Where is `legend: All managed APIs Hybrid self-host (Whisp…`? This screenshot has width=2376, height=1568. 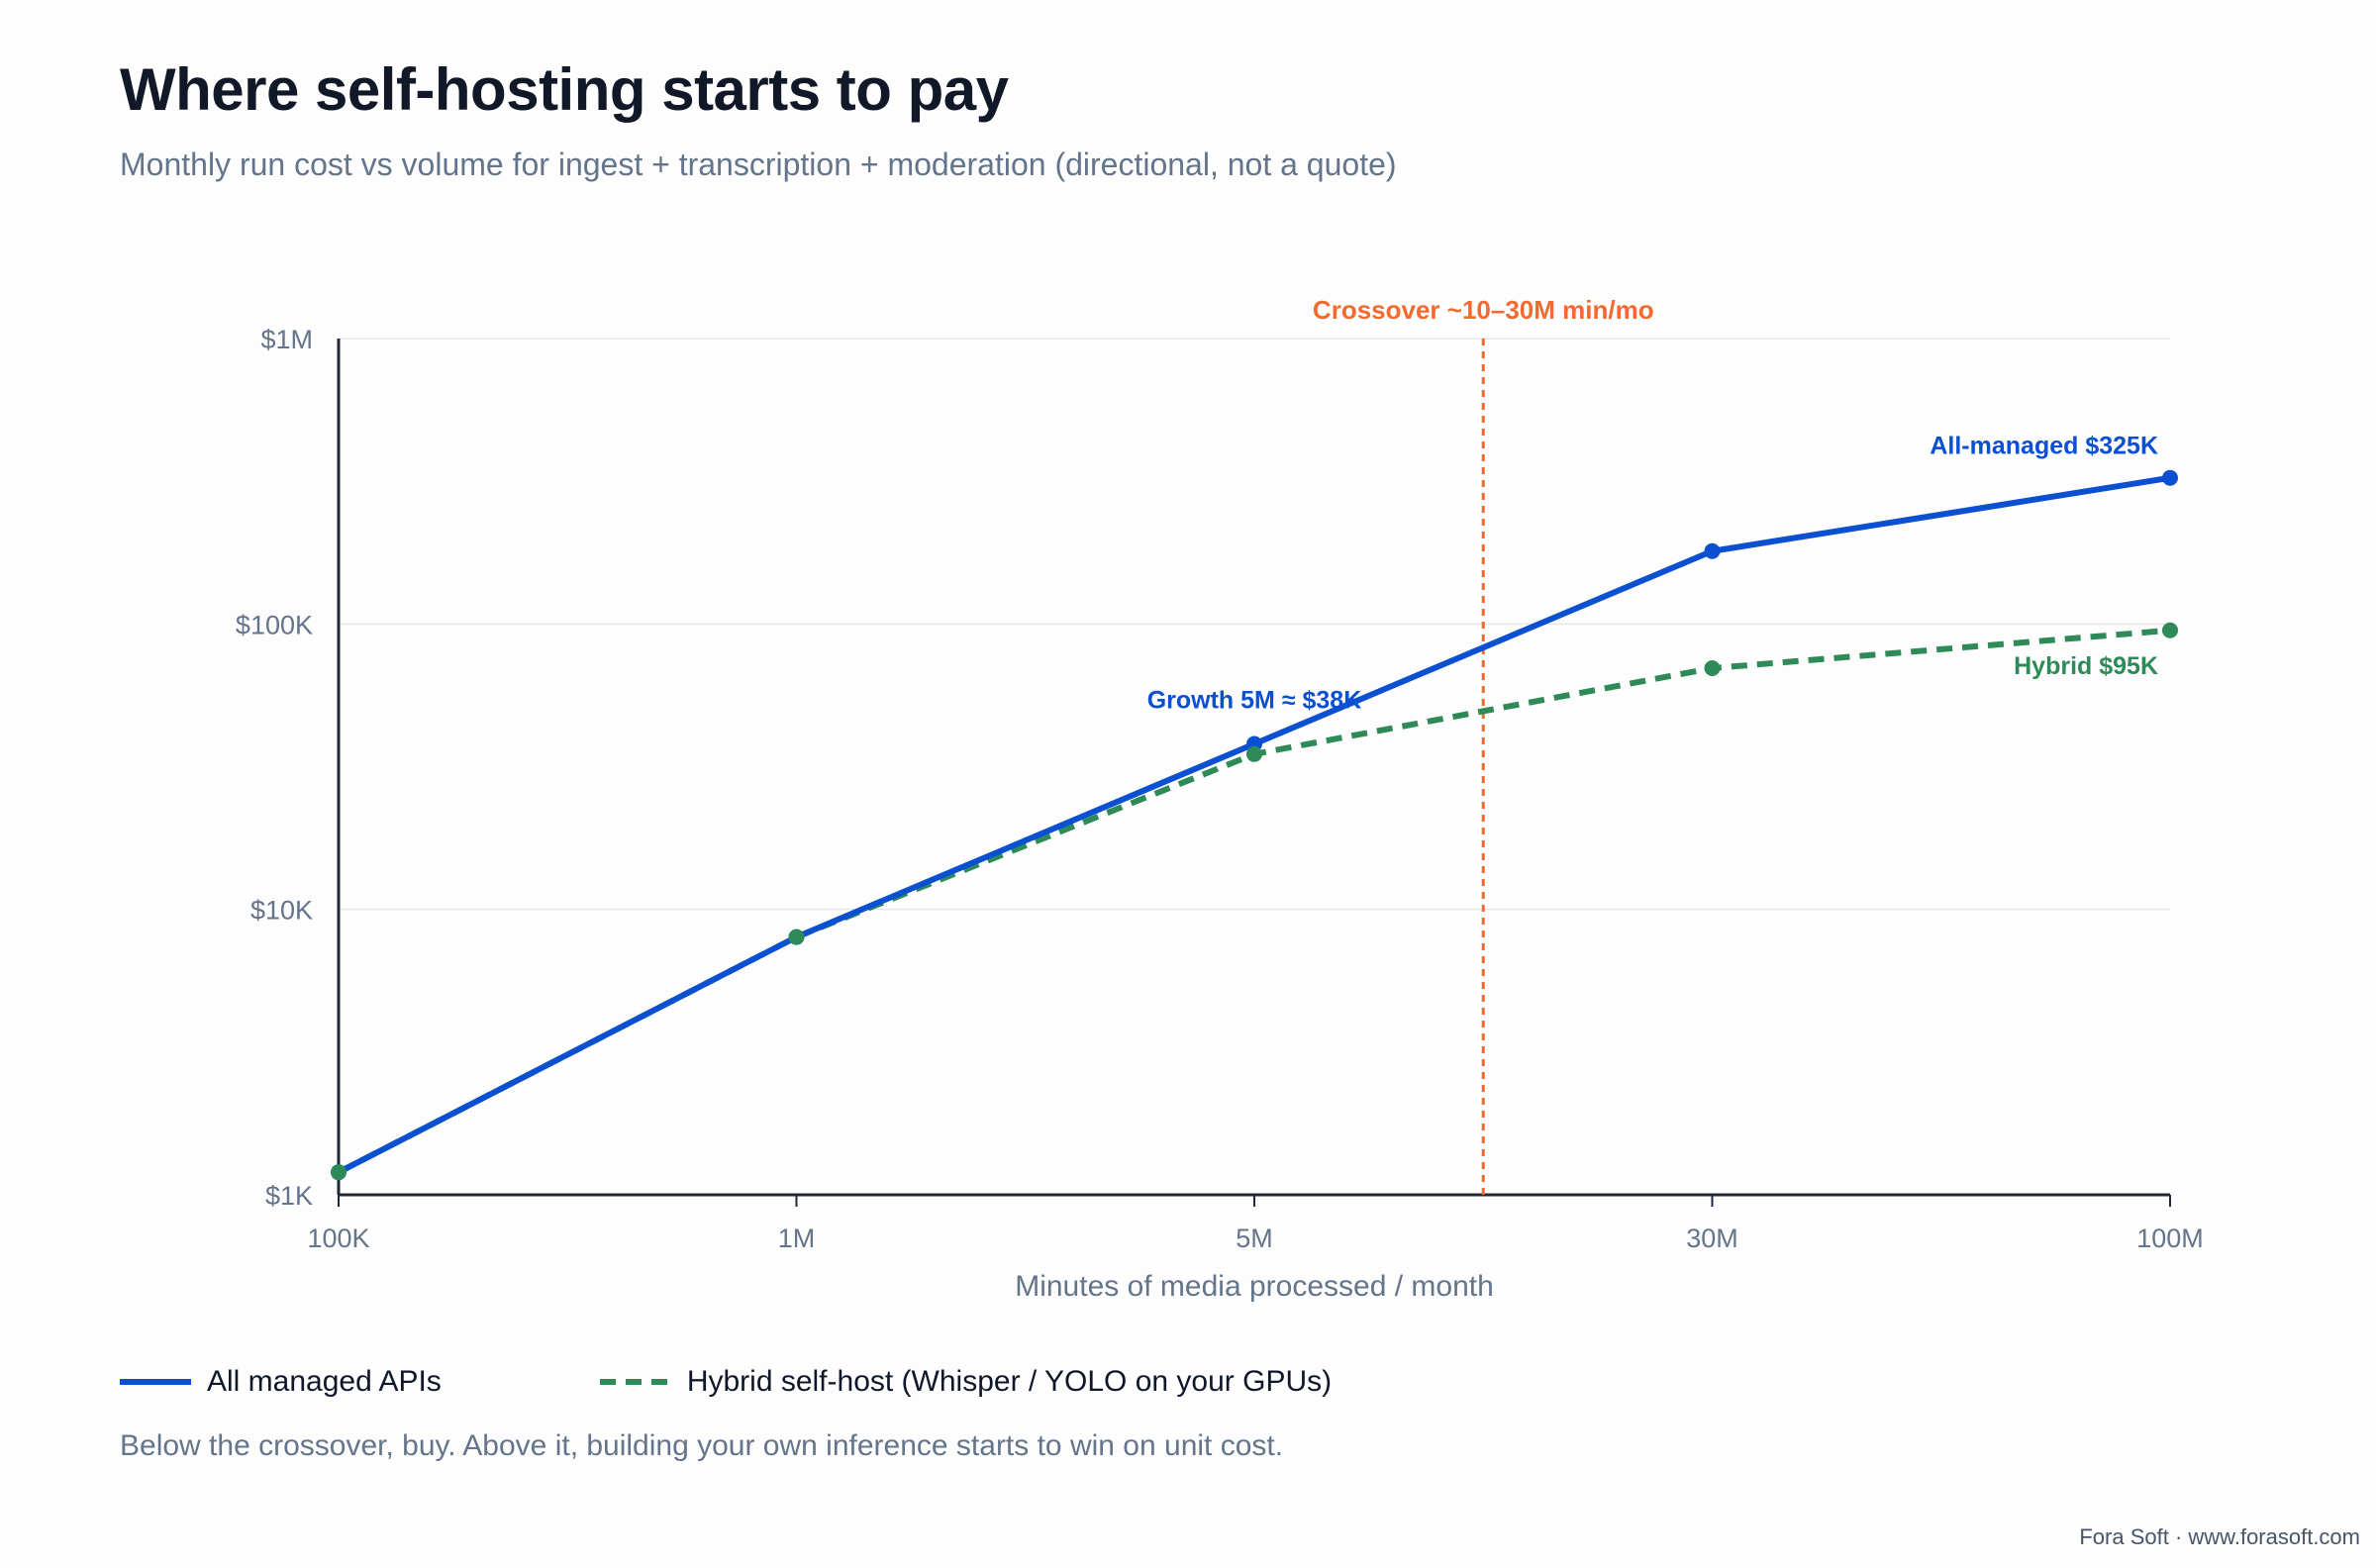 legend: All managed APIs Hybrid self-host (Whisp… is located at coordinates (726, 1382).